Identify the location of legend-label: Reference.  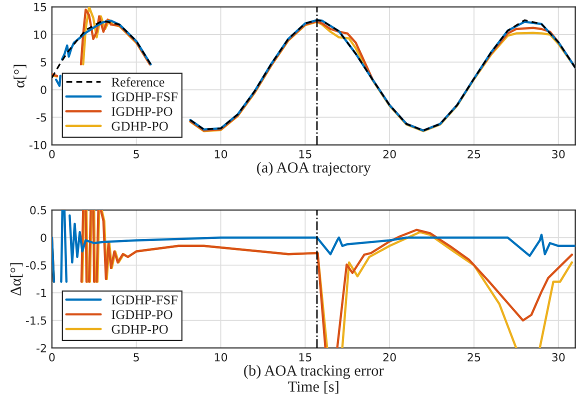
(138, 82).